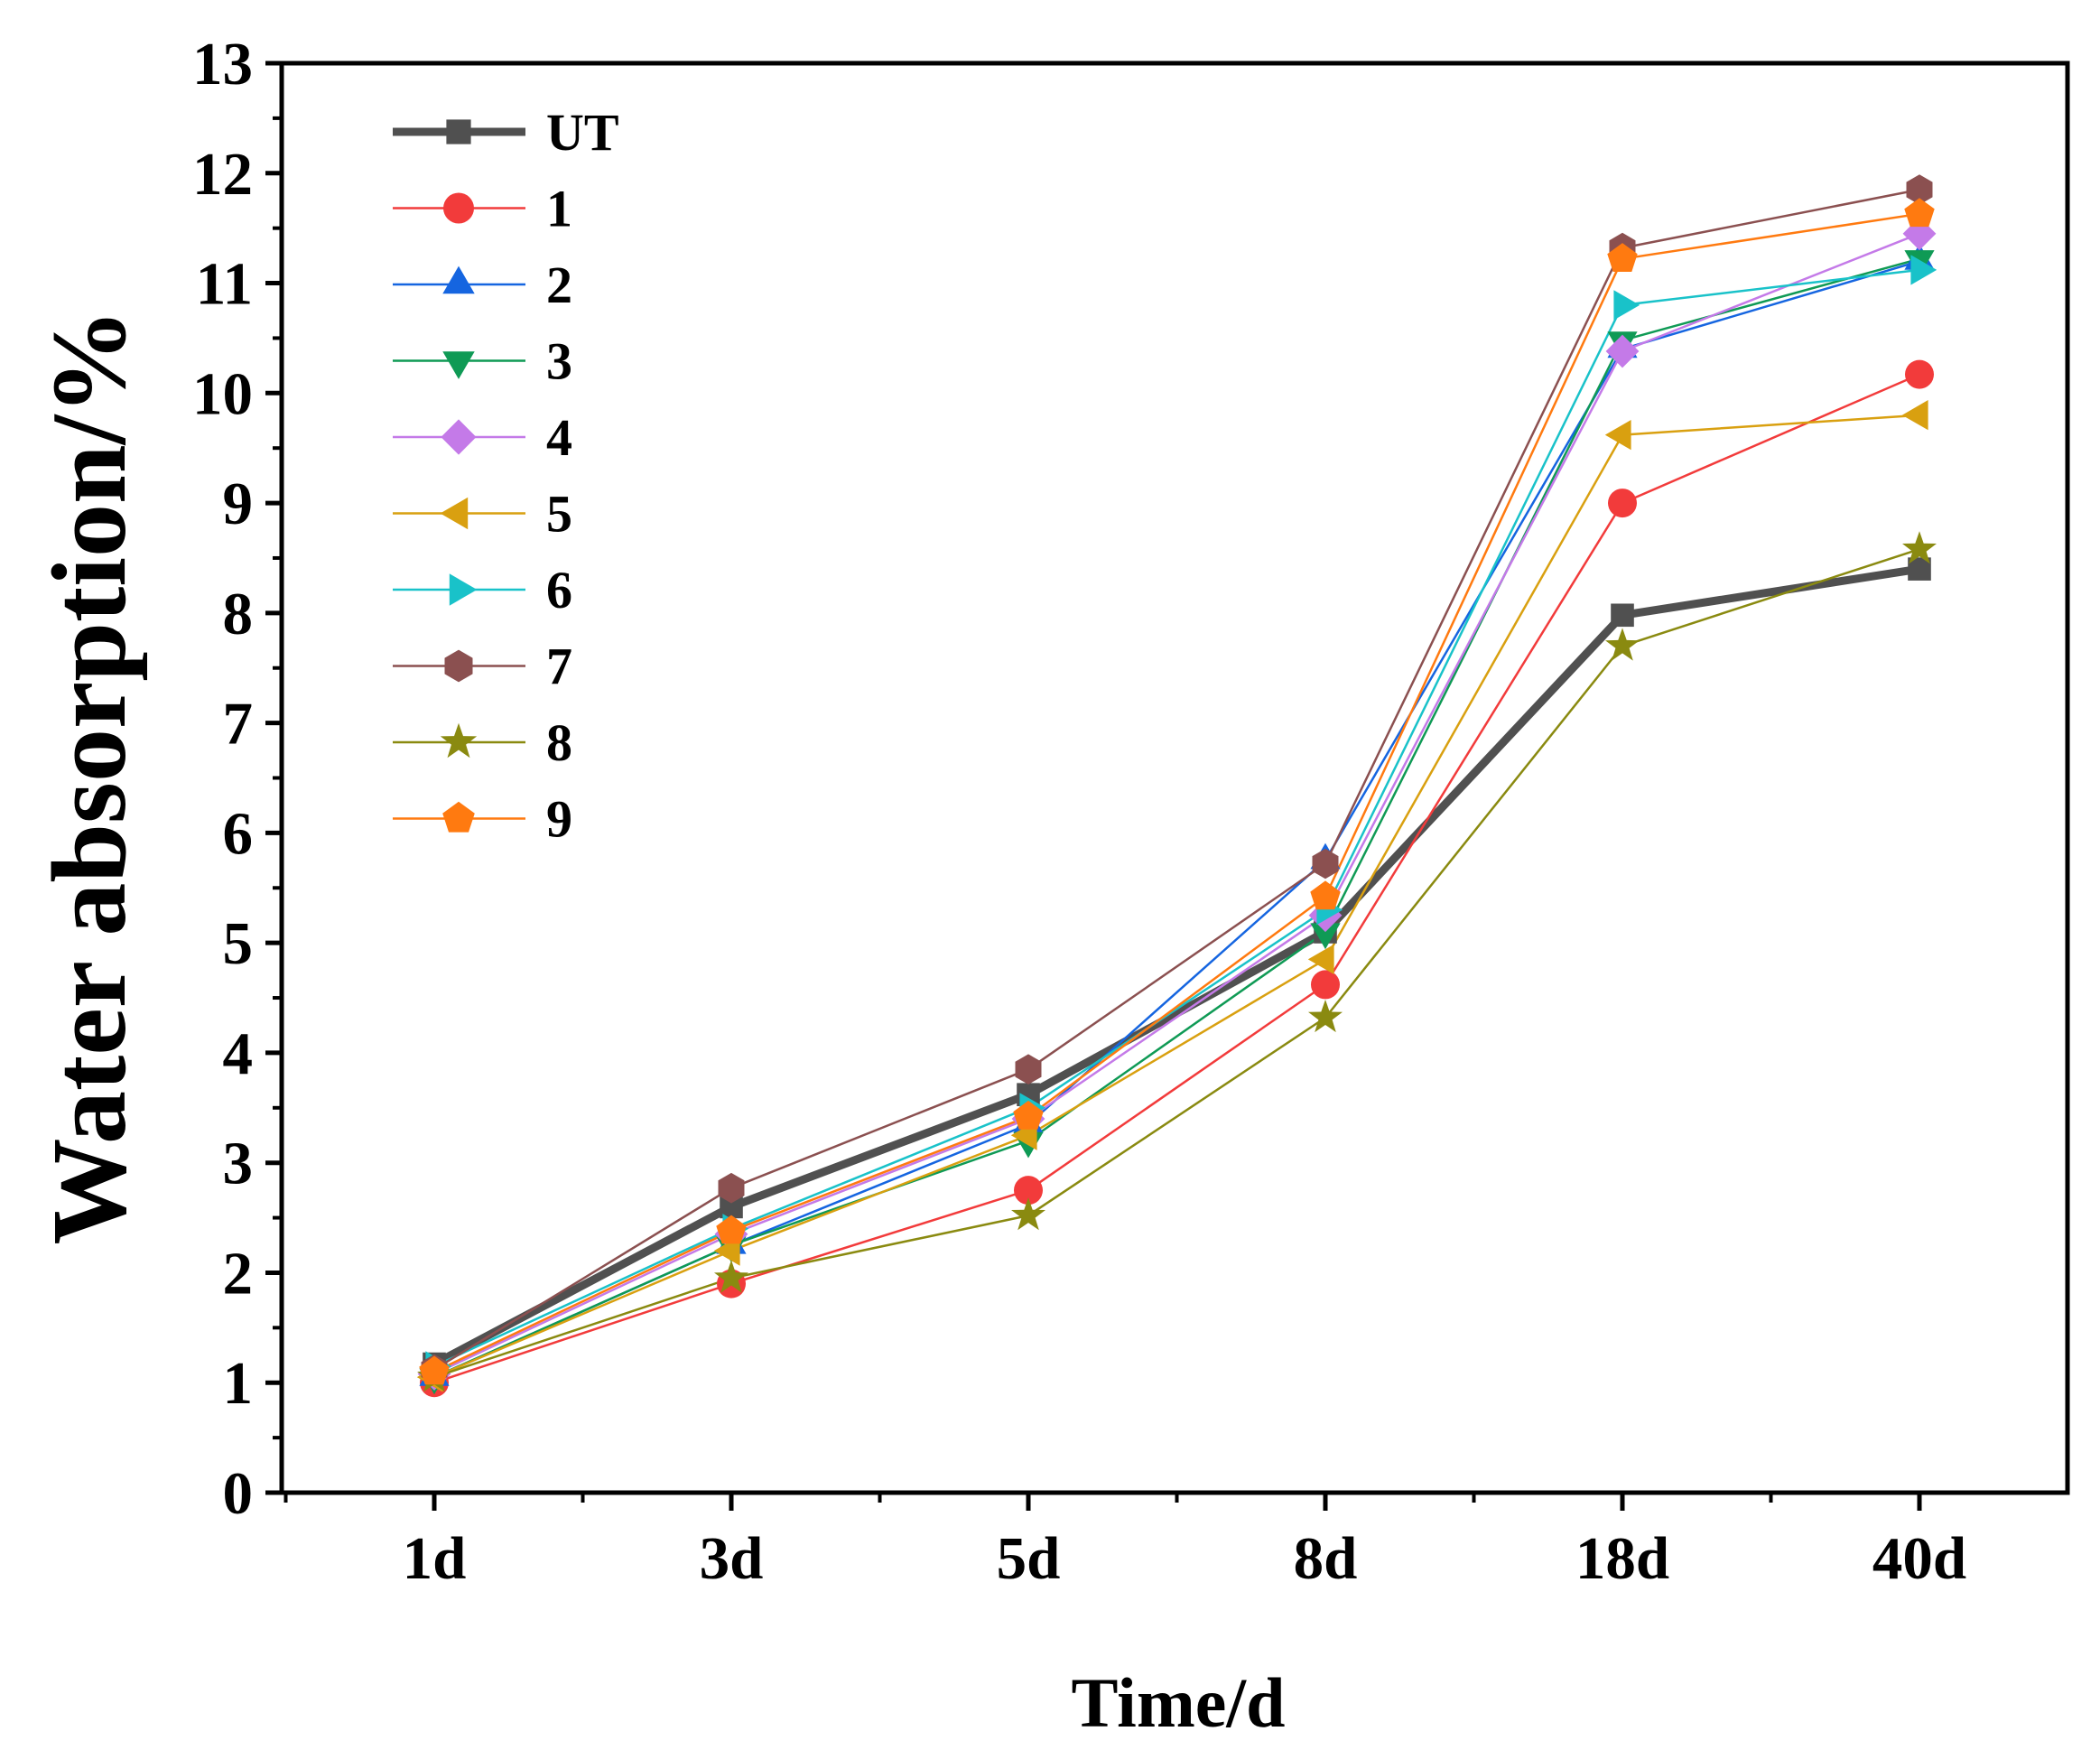 The image size is (2100, 1750). What do you see at coordinates (239, 503) in the screenshot?
I see `y-tick-label: 9` at bounding box center [239, 503].